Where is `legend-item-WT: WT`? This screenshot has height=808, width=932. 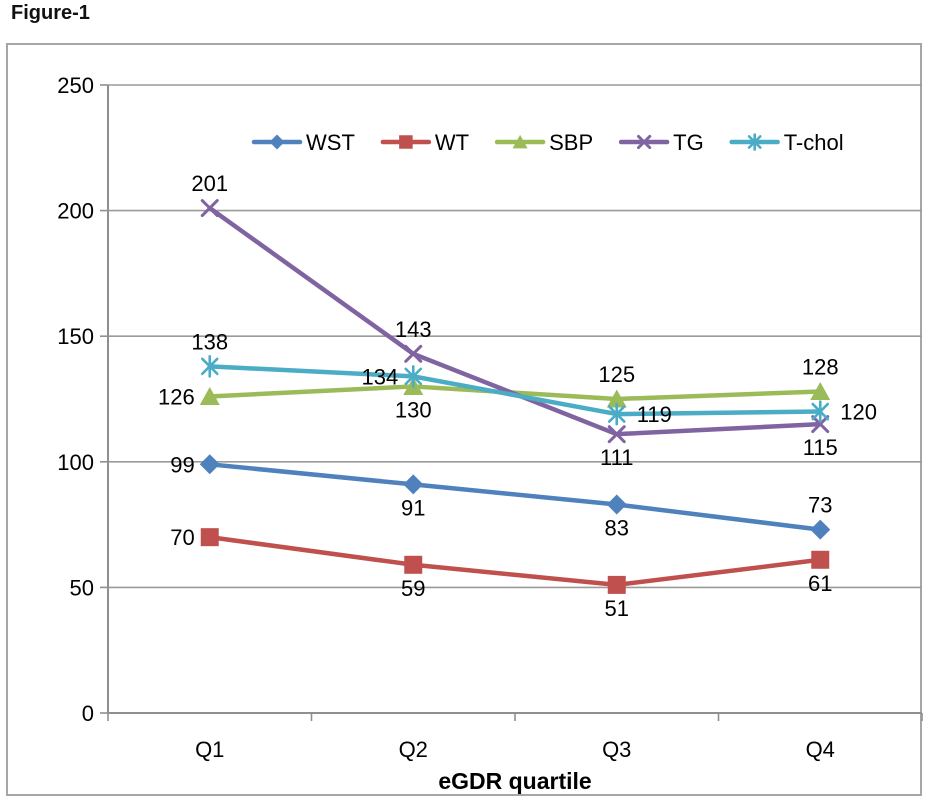
legend-item-WT: WT is located at coordinates (424, 142).